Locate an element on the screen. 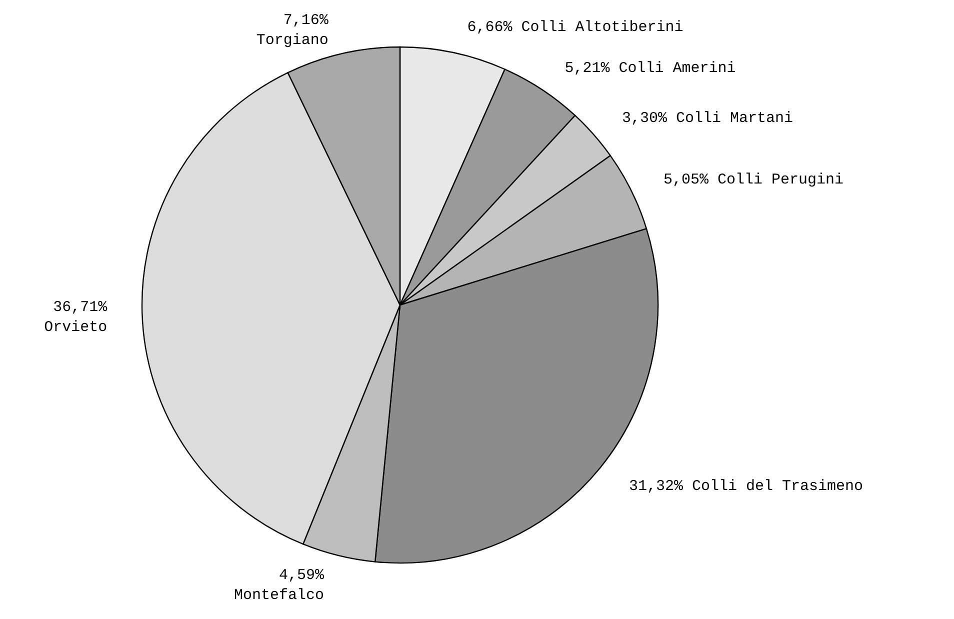 The width and height of the screenshot is (954, 619). slice-label: 31,32% Colli del Trasimeno is located at coordinates (746, 487).